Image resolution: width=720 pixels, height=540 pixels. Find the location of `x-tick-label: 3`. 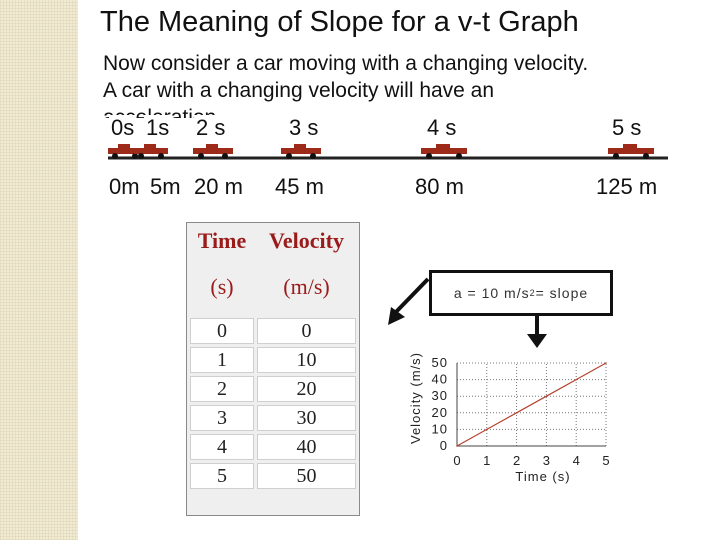

x-tick-label: 3 is located at coordinates (546, 460).